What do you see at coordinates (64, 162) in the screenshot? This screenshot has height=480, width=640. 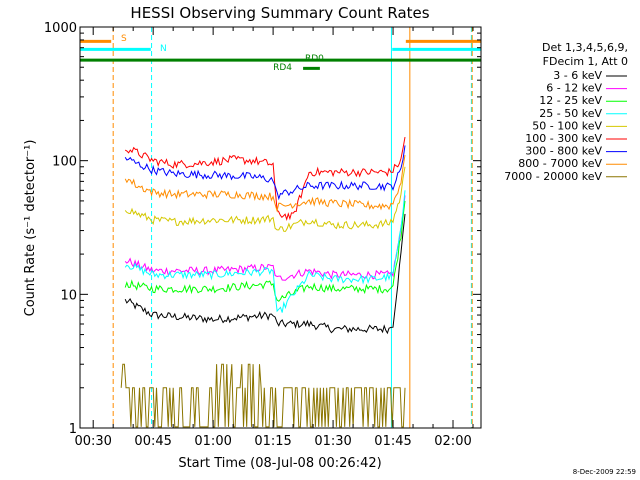 I see `y-tick-label: 100` at bounding box center [64, 162].